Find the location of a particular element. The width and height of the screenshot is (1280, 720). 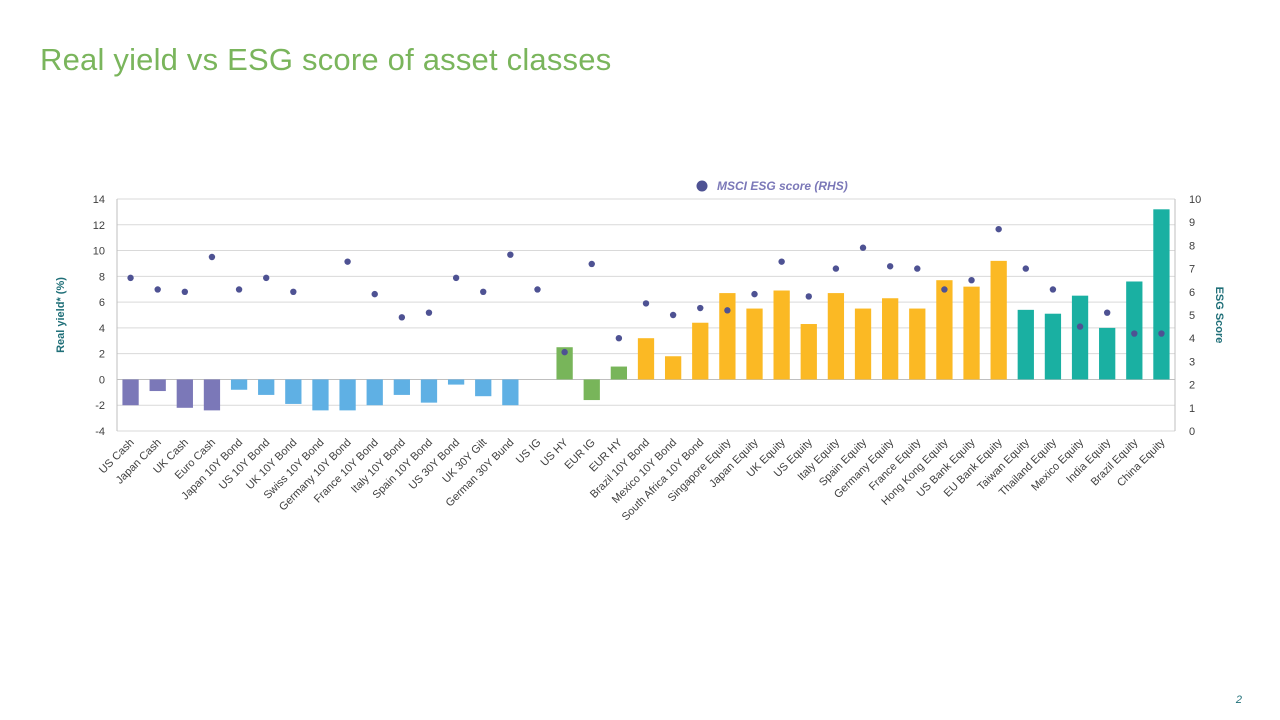

y2-tick-label: 0 is located at coordinates (1192, 432).